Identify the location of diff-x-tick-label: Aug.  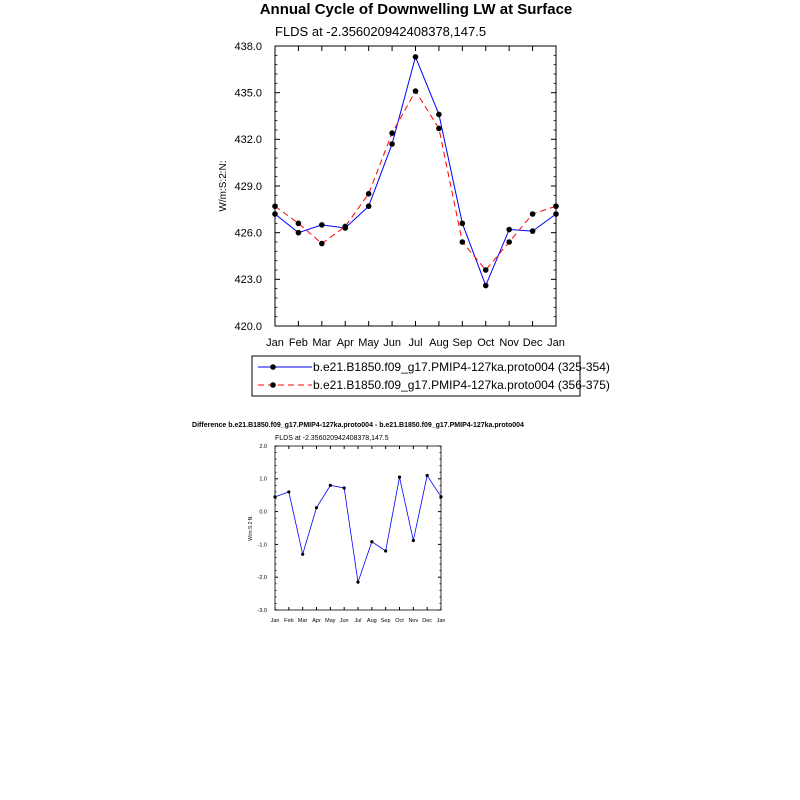
(372, 621).